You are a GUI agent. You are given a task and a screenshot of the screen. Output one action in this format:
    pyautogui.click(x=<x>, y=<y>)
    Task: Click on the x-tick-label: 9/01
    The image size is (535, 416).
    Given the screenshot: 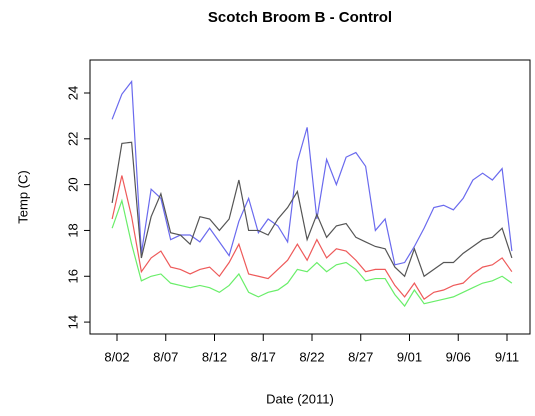 What is the action you would take?
    pyautogui.click(x=409, y=356)
    